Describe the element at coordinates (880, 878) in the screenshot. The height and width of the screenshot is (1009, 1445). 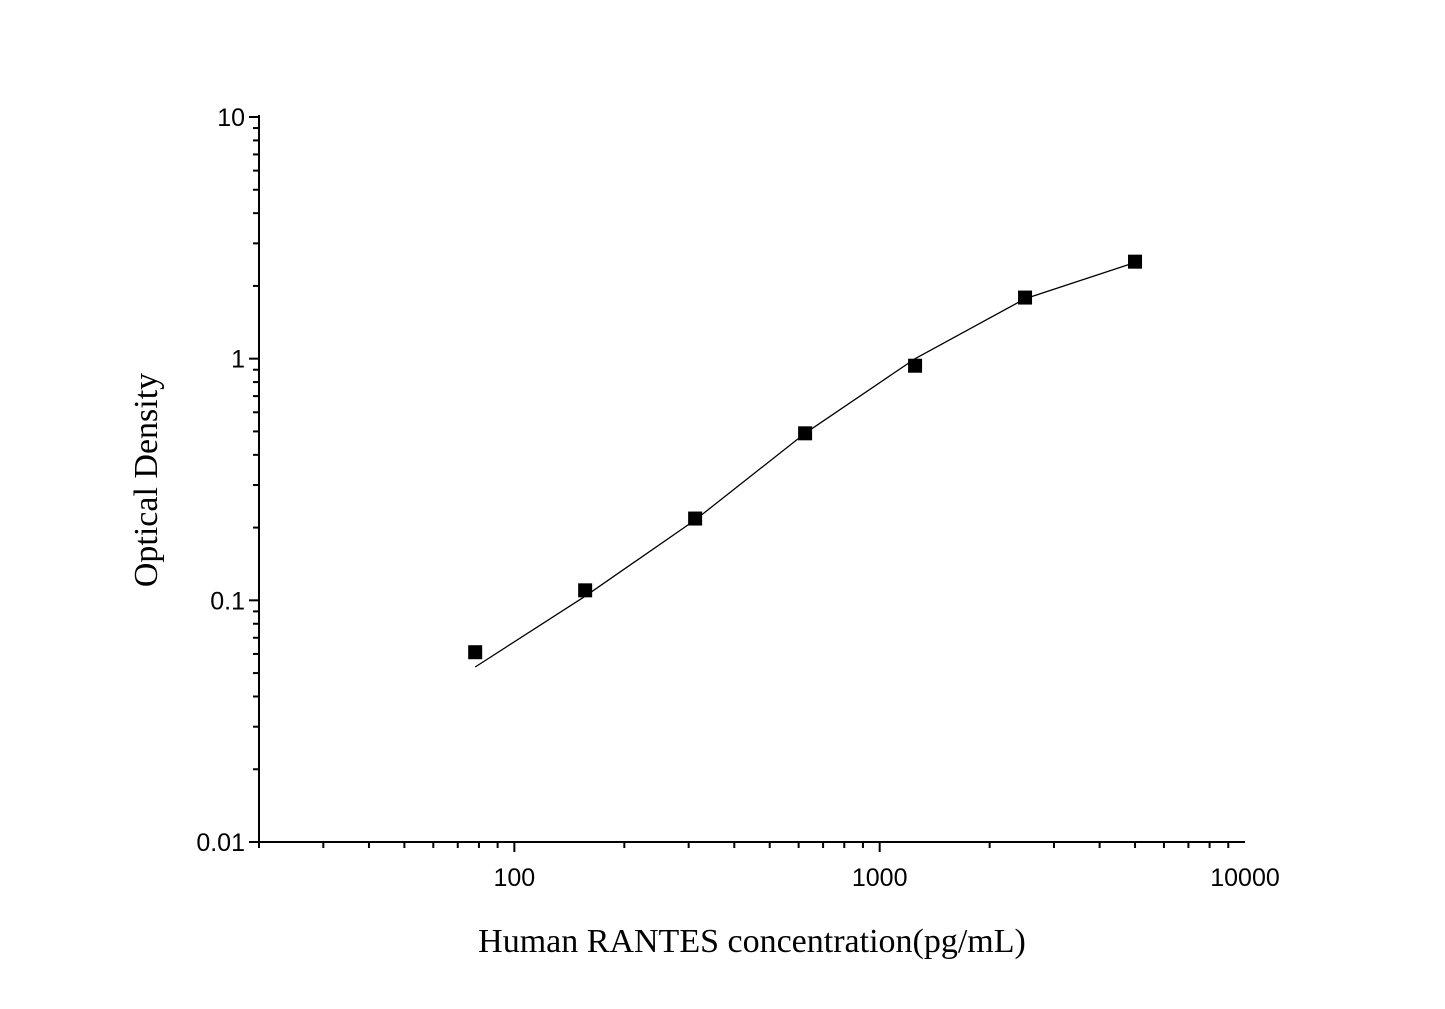
I see `x-tick-label: 1000` at that location.